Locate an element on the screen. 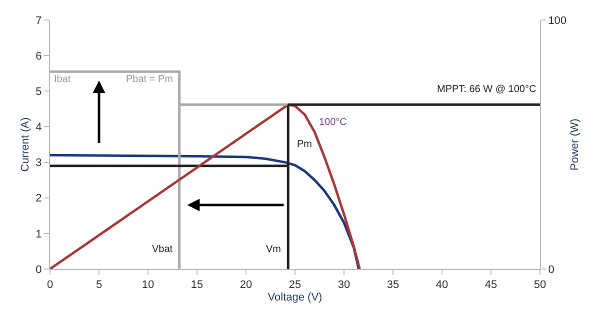 The width and height of the screenshot is (595, 313). x-tick-label: 5 is located at coordinates (99, 285).